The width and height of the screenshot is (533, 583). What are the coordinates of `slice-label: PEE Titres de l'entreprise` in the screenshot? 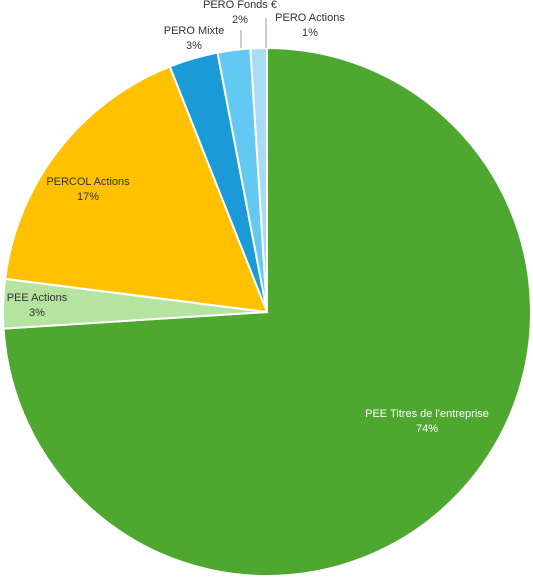 It's located at (427, 414).